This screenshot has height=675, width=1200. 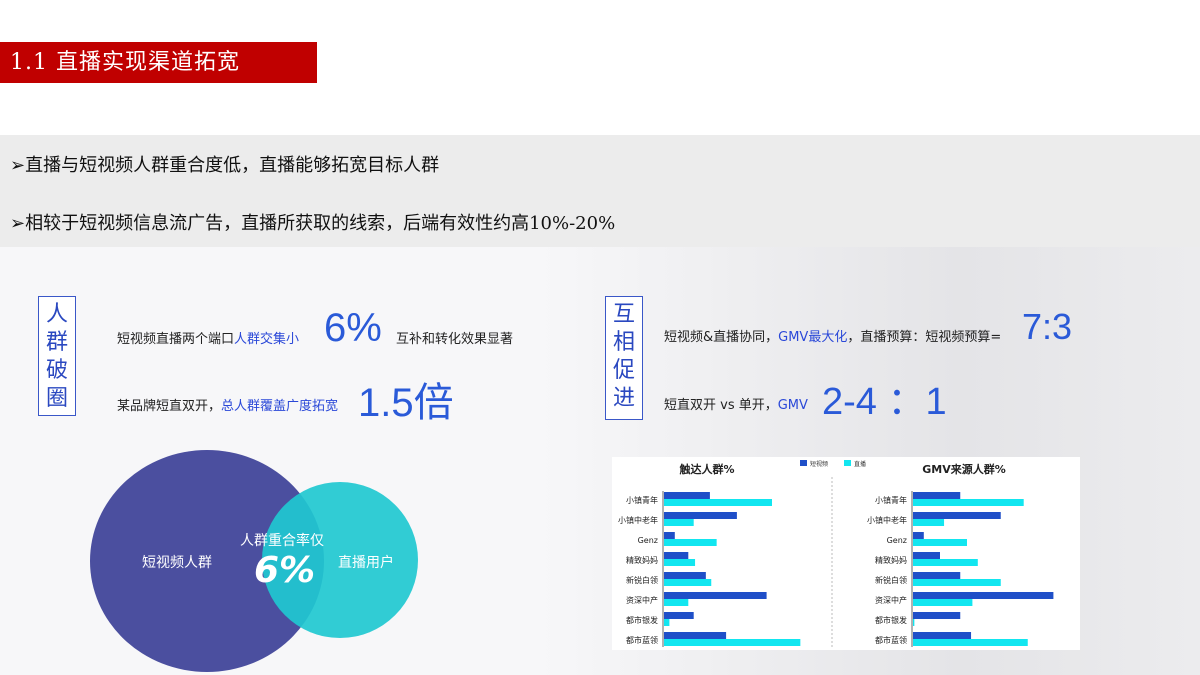 I want to click on legend-label: 直播, so click(x=860, y=464).